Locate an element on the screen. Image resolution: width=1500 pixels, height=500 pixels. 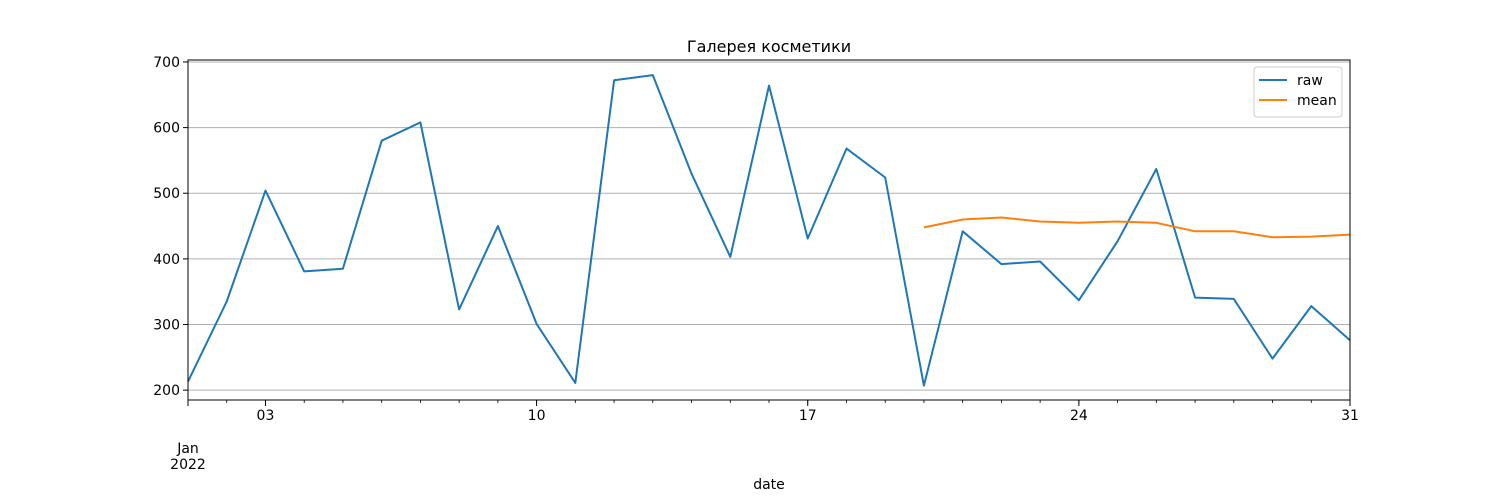
y-tick-label: 200 is located at coordinates (166, 391).